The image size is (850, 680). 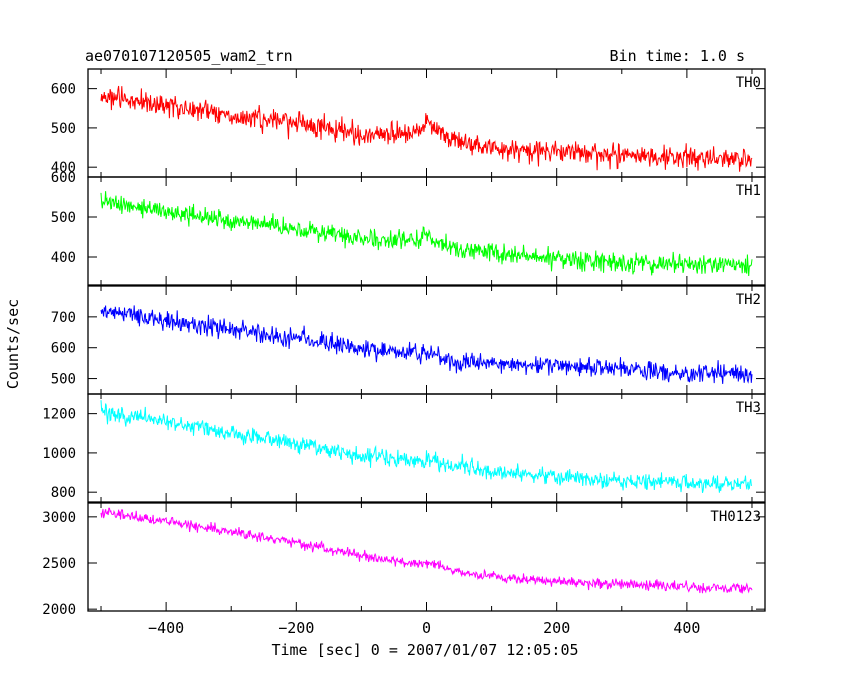 I want to click on series-line-th3, so click(x=426, y=447).